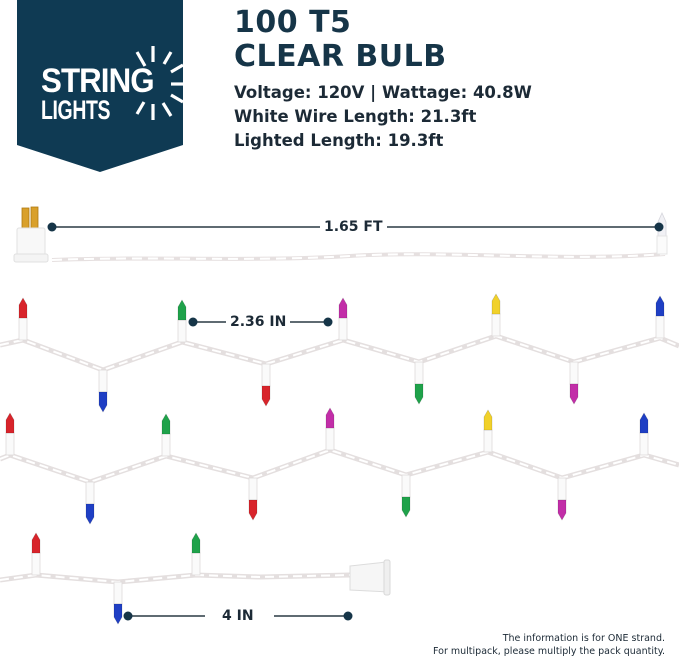 The image size is (679, 660). What do you see at coordinates (339, 140) in the screenshot?
I see `spec-lighted-length: Lighted Length: 19.3ft` at bounding box center [339, 140].